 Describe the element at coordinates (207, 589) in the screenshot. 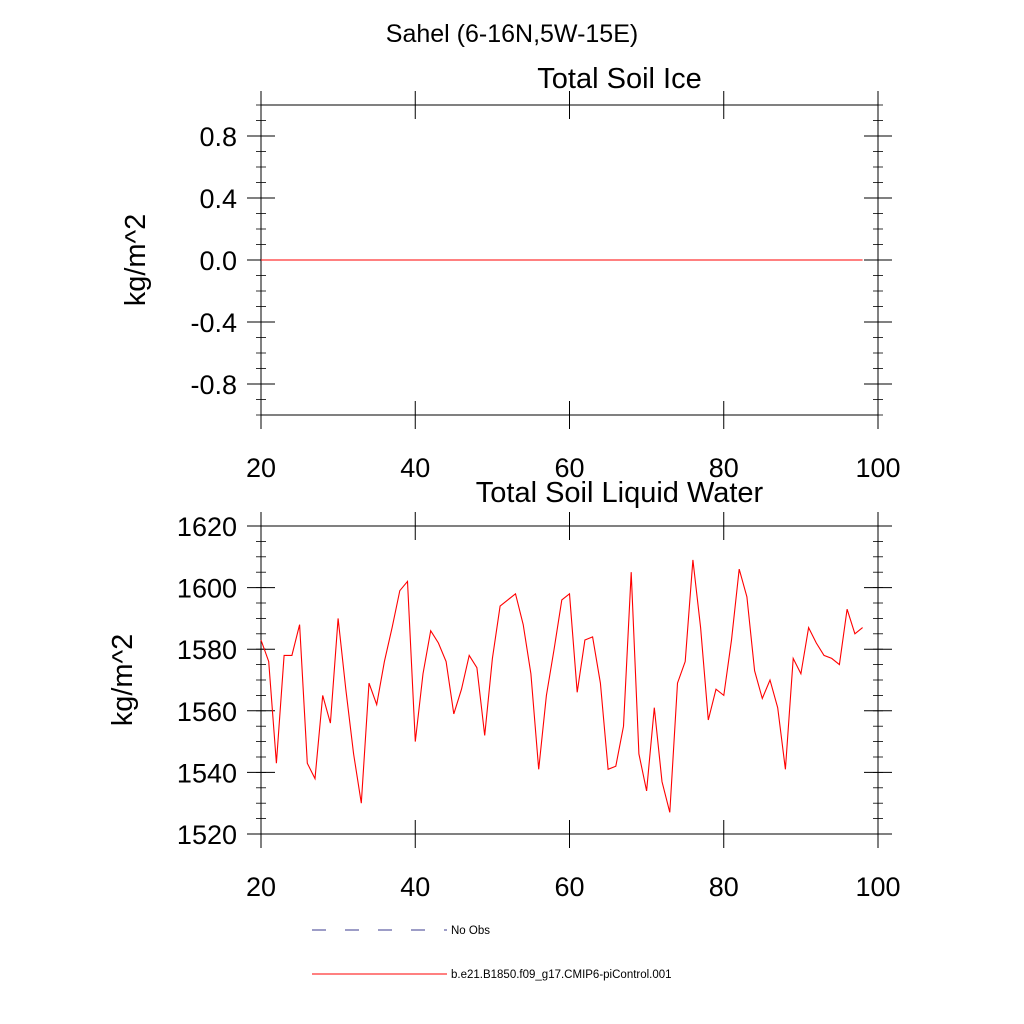

I see `y-tick-label: 1600` at that location.